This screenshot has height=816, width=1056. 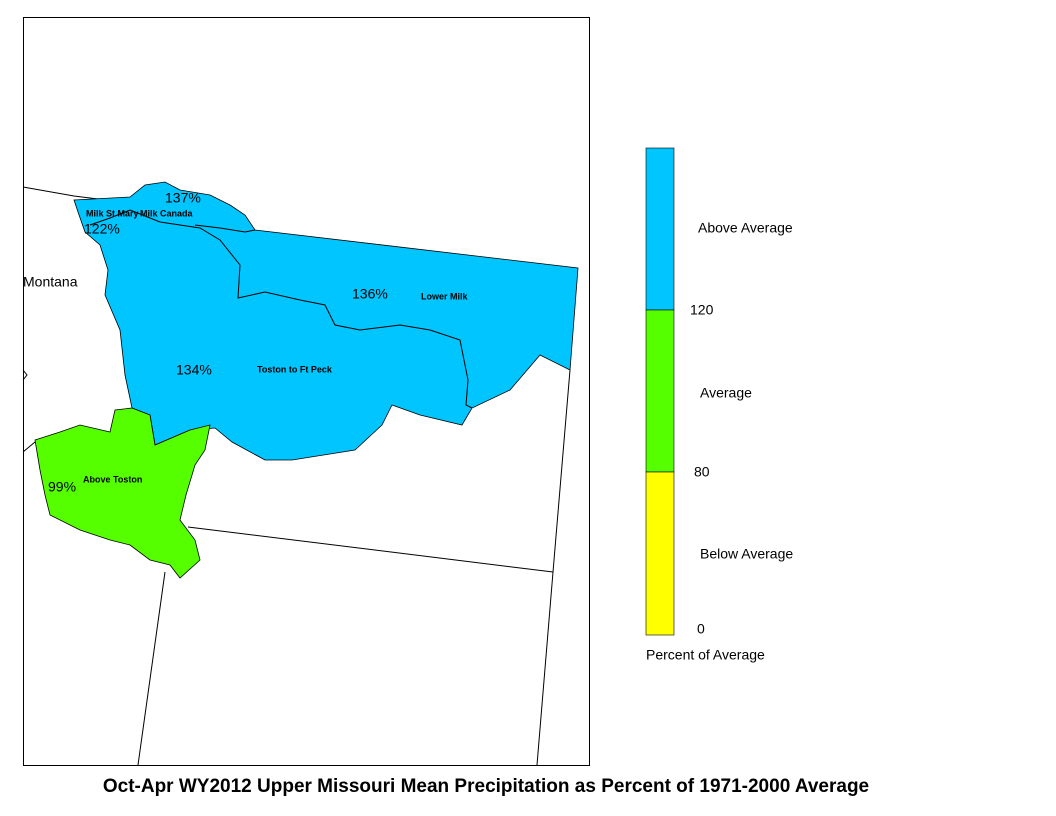 What do you see at coordinates (445, 296) in the screenshot?
I see `basin-name: Lower Milk` at bounding box center [445, 296].